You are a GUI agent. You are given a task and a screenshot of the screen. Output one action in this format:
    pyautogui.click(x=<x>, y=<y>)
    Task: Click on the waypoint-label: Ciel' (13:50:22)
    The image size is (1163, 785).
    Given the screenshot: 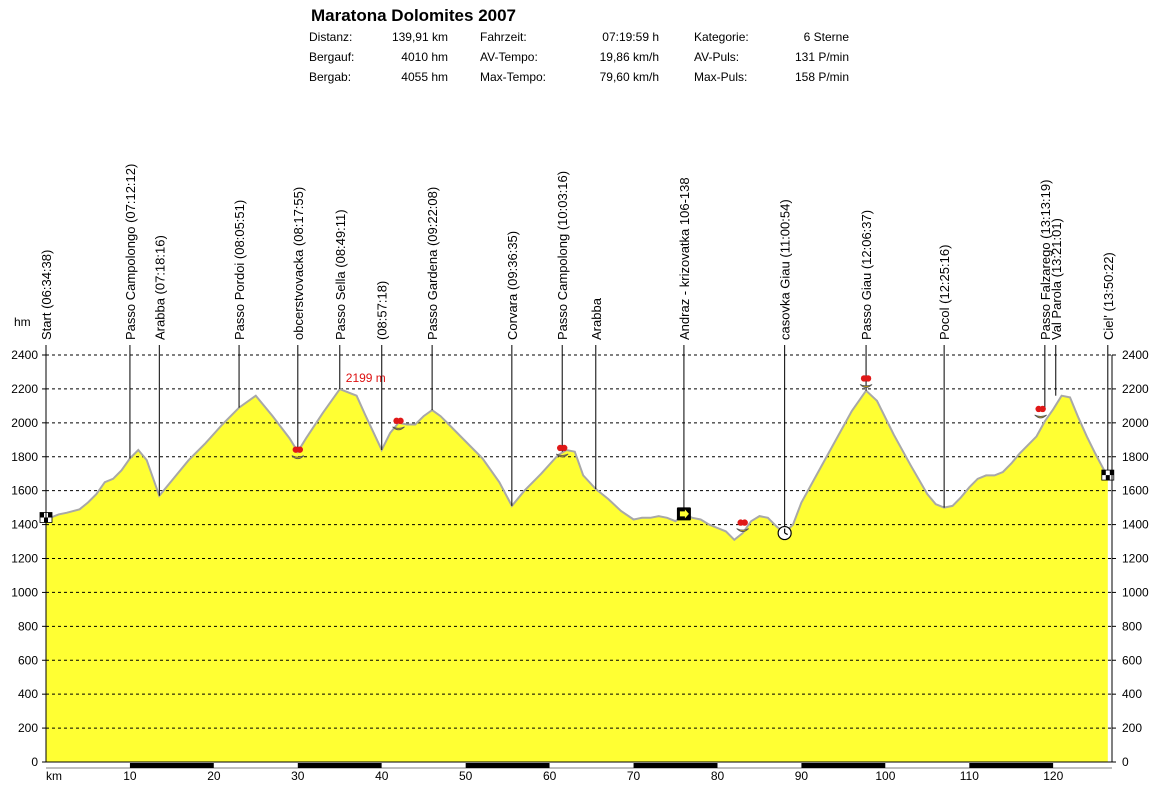 What is the action you would take?
    pyautogui.click(x=1108, y=296)
    